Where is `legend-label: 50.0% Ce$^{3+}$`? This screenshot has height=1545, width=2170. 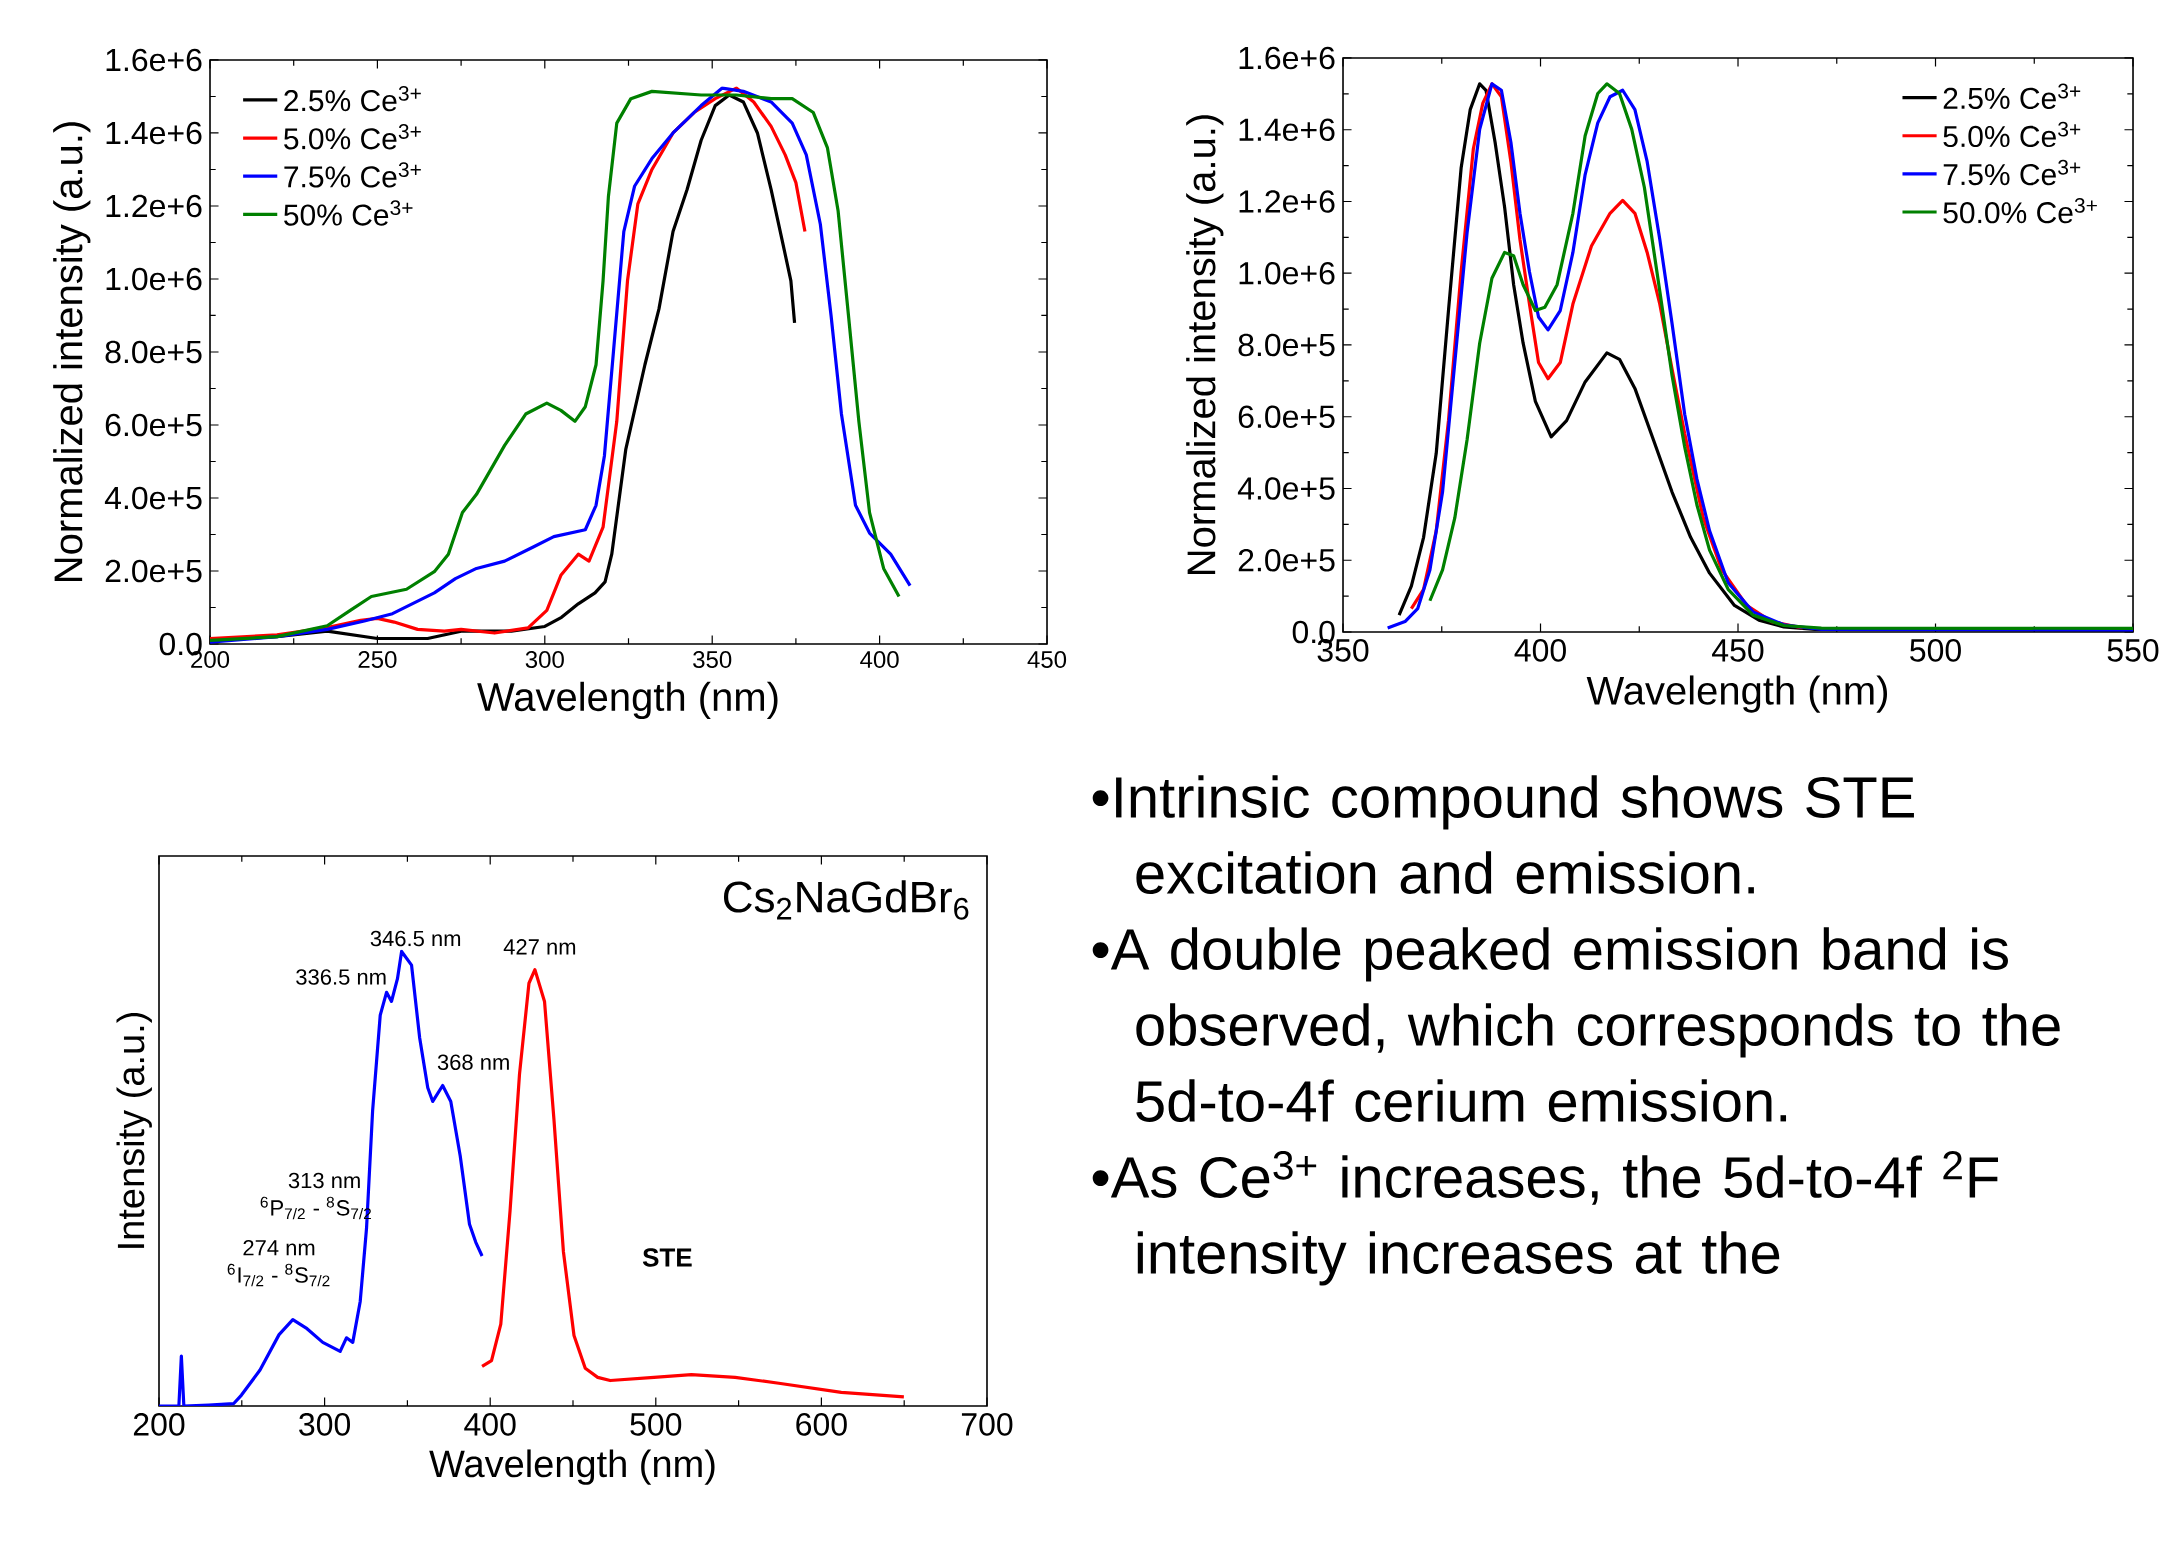 legend-label: 50.0% Ce$^{3+}$ is located at coordinates (2020, 210).